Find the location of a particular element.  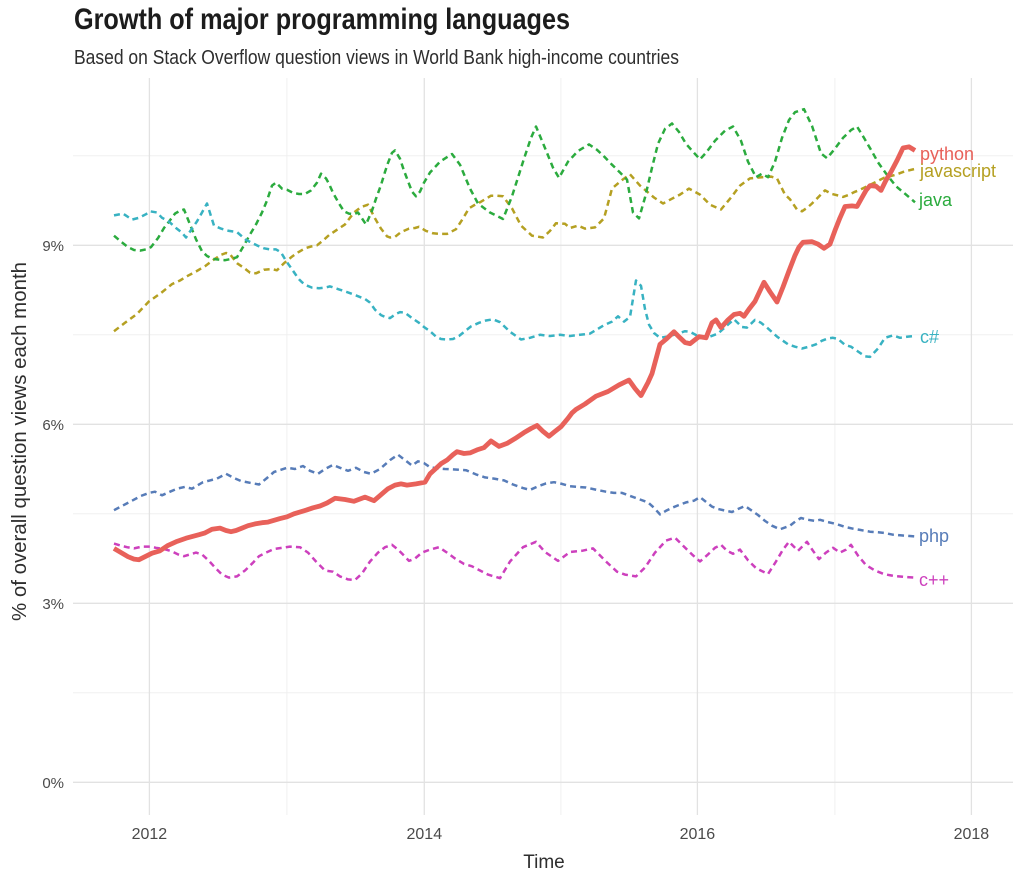

svg-text: Time is located at coordinates (544, 862).